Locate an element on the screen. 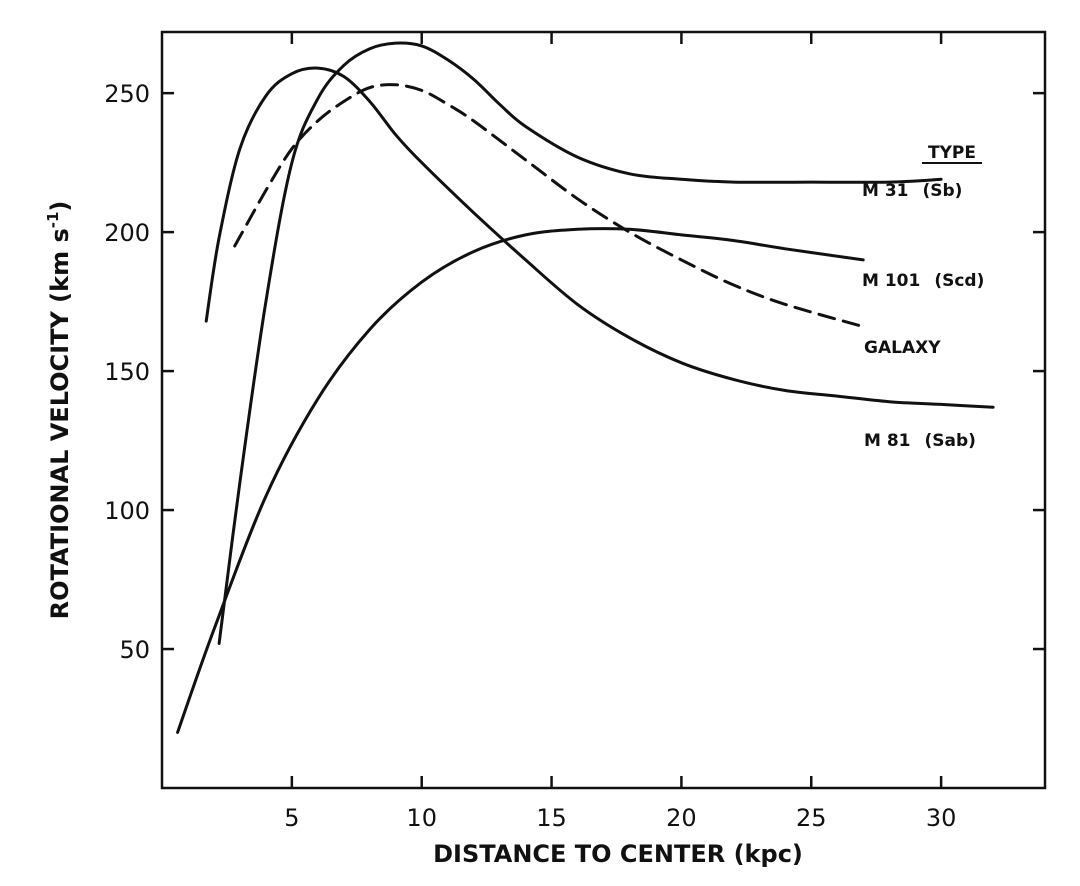 The image size is (1080, 886). curve-label-m-31: M 31 (Sb) is located at coordinates (912, 191).